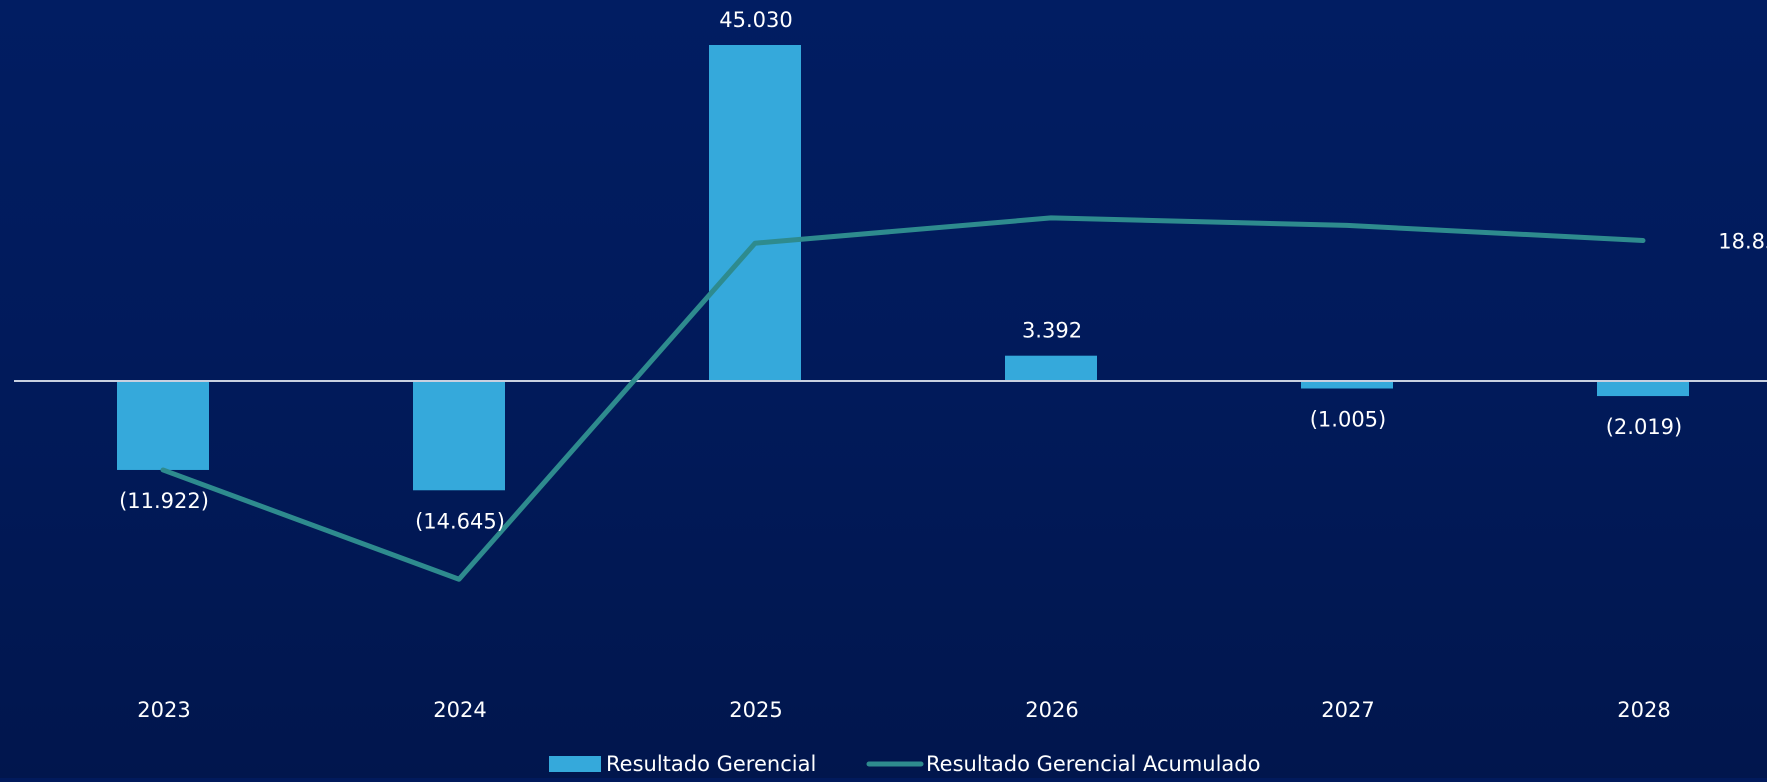 This screenshot has height=782, width=1767. Describe the element at coordinates (1742, 241) in the screenshot. I see `line-end-label: 18.831` at that location.